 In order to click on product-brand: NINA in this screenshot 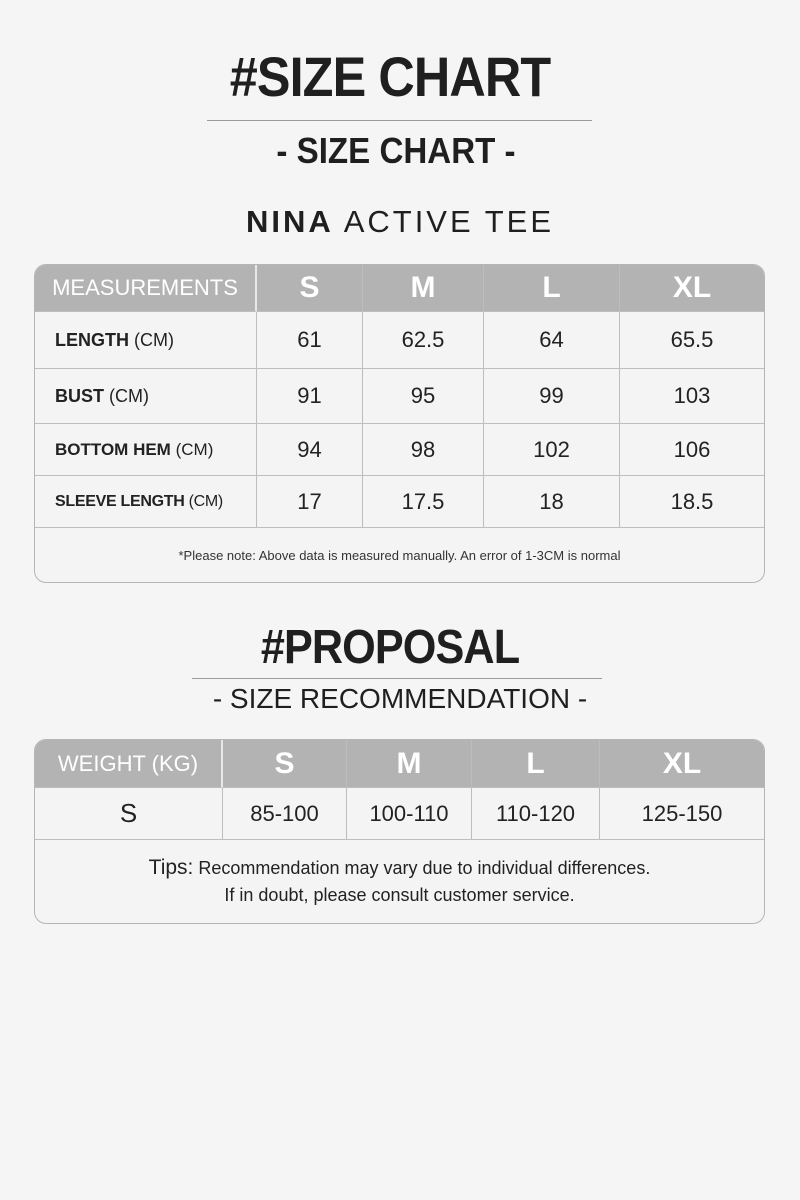, I will do `click(290, 221)`.